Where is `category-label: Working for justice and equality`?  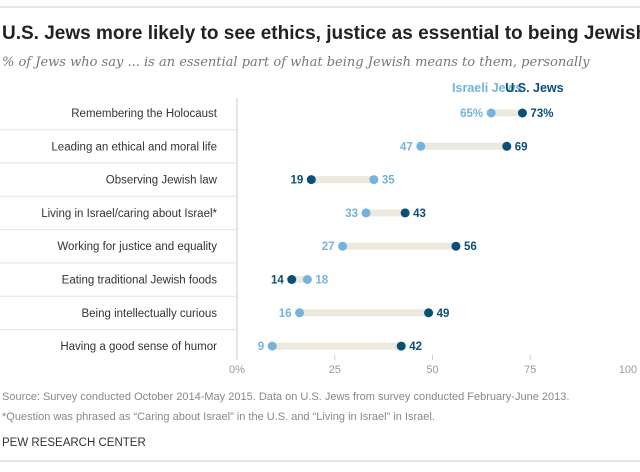 category-label: Working for justice and equality is located at coordinates (137, 247).